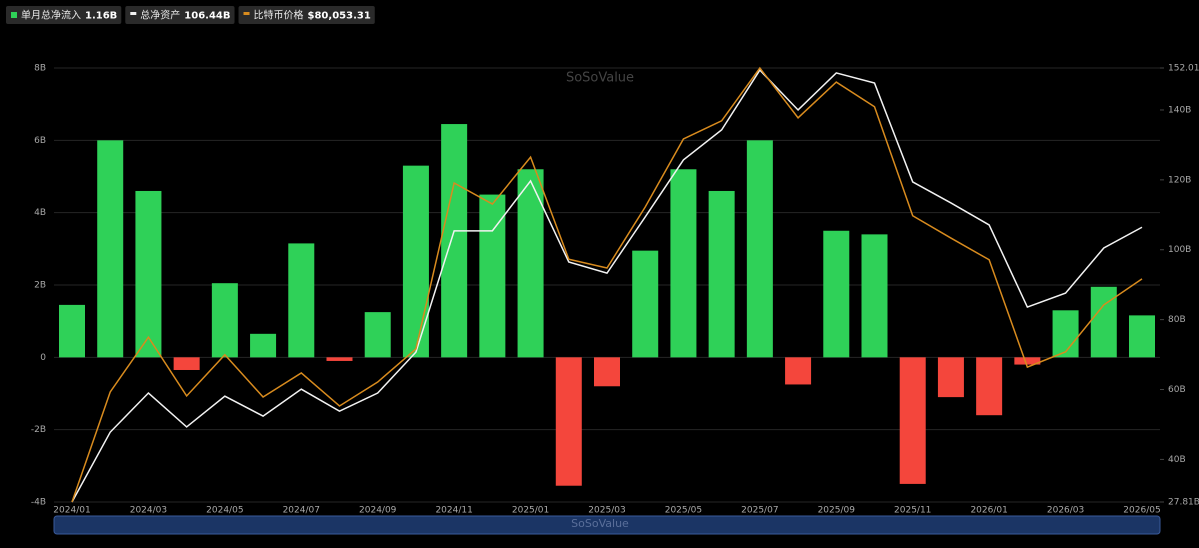 This screenshot has height=548, width=1199. I want to click on legend-value: 106.44B, so click(207, 16).